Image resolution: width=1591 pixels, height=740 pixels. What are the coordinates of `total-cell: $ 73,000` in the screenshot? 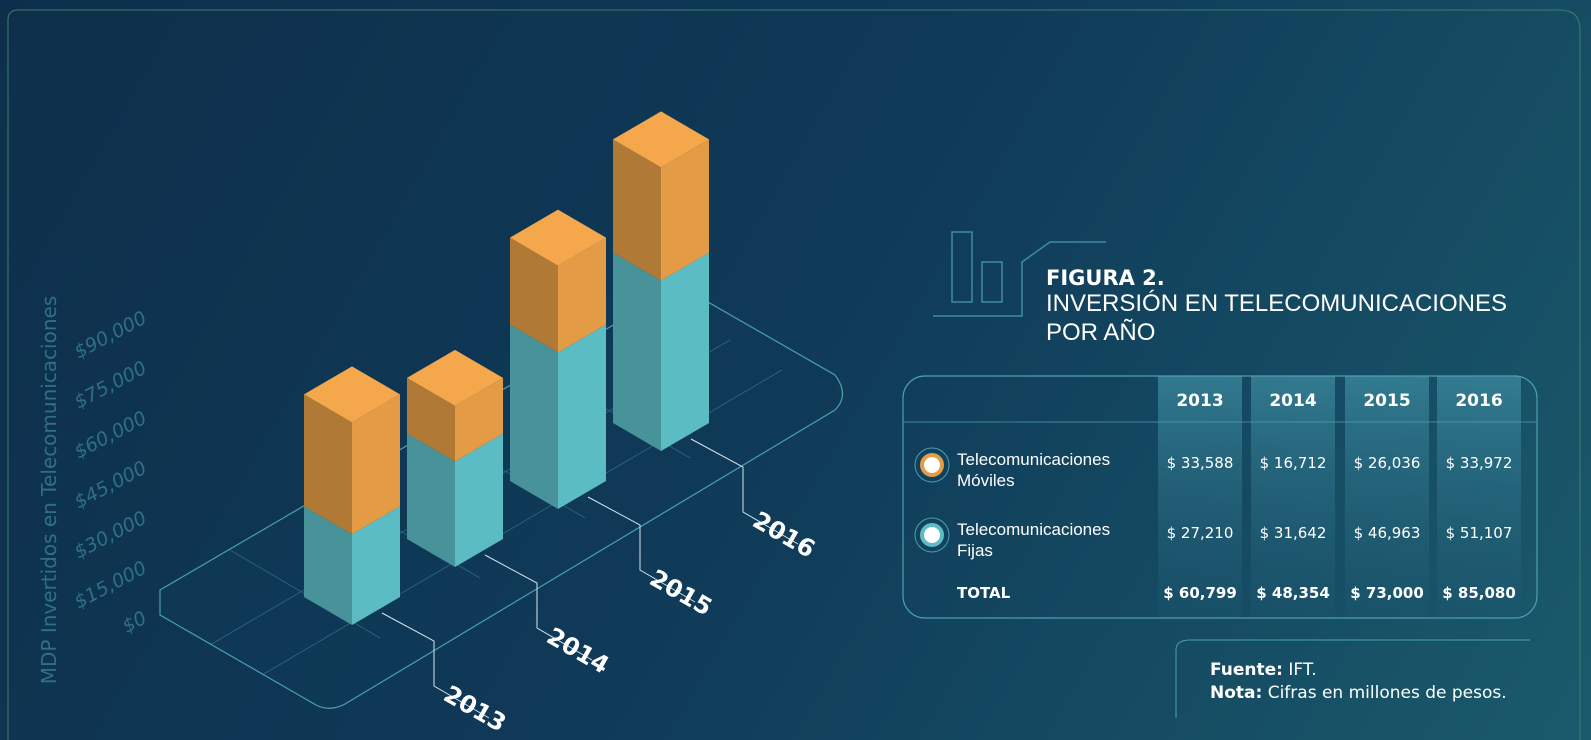 It's located at (1387, 593).